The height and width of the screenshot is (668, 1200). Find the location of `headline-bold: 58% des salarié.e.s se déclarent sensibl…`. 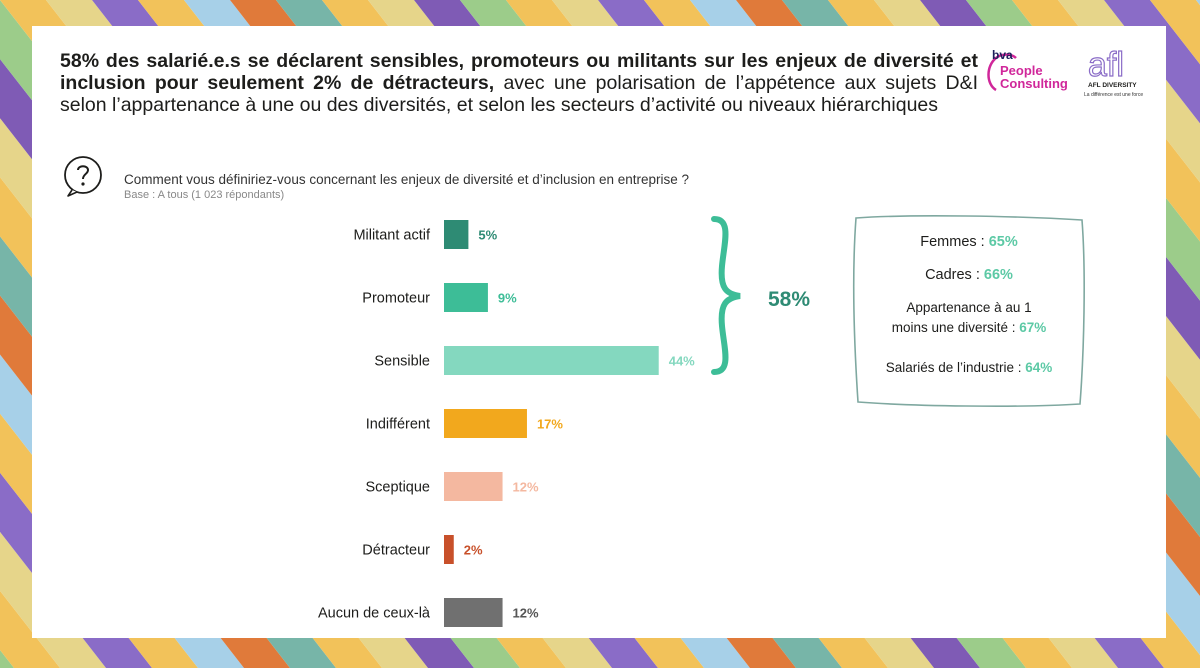

headline-bold: 58% des salarié.e.s se déclarent sensibl… is located at coordinates (519, 72).